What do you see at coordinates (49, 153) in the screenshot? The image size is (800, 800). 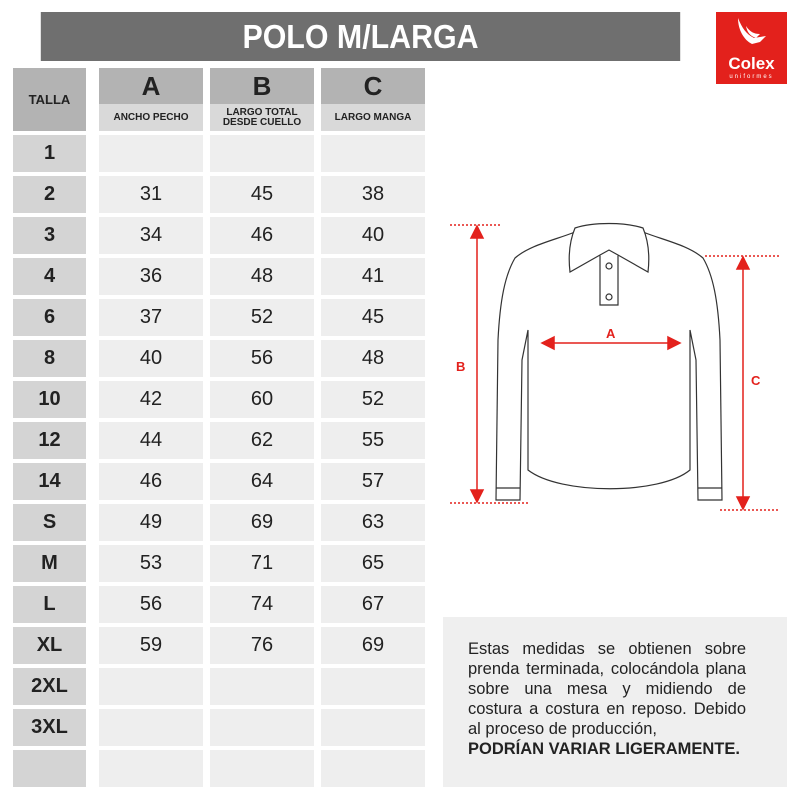 I see `size-cell: 1` at bounding box center [49, 153].